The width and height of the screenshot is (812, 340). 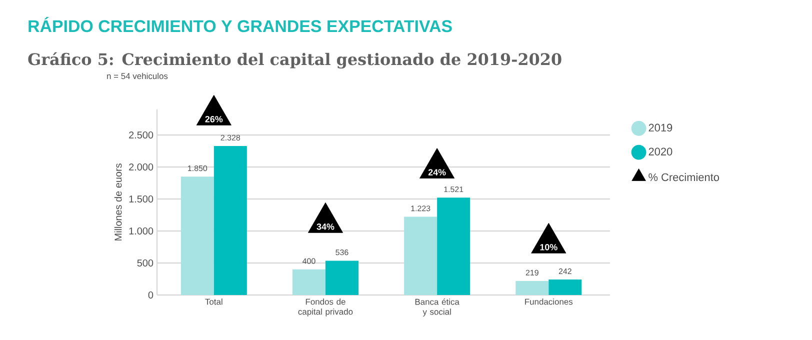 I want to click on x-tick-label: Fundaciones, so click(x=549, y=301).